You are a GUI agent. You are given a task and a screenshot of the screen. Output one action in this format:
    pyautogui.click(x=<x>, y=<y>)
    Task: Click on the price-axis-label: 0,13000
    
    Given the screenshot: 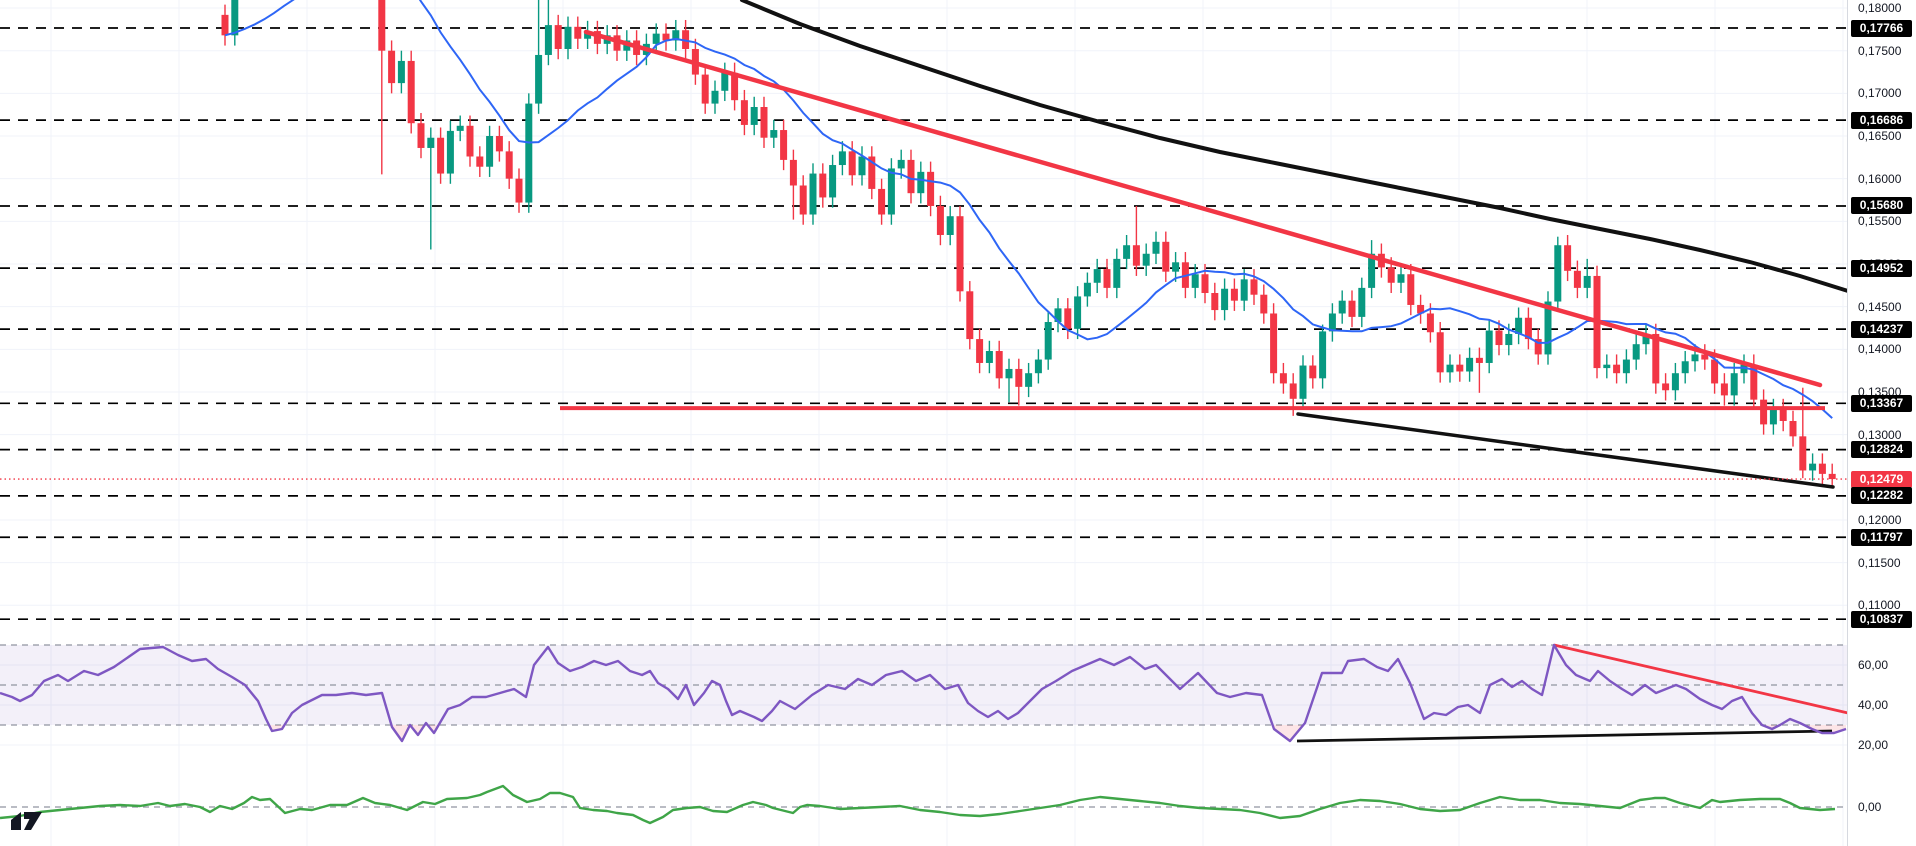 What is the action you would take?
    pyautogui.click(x=1880, y=434)
    